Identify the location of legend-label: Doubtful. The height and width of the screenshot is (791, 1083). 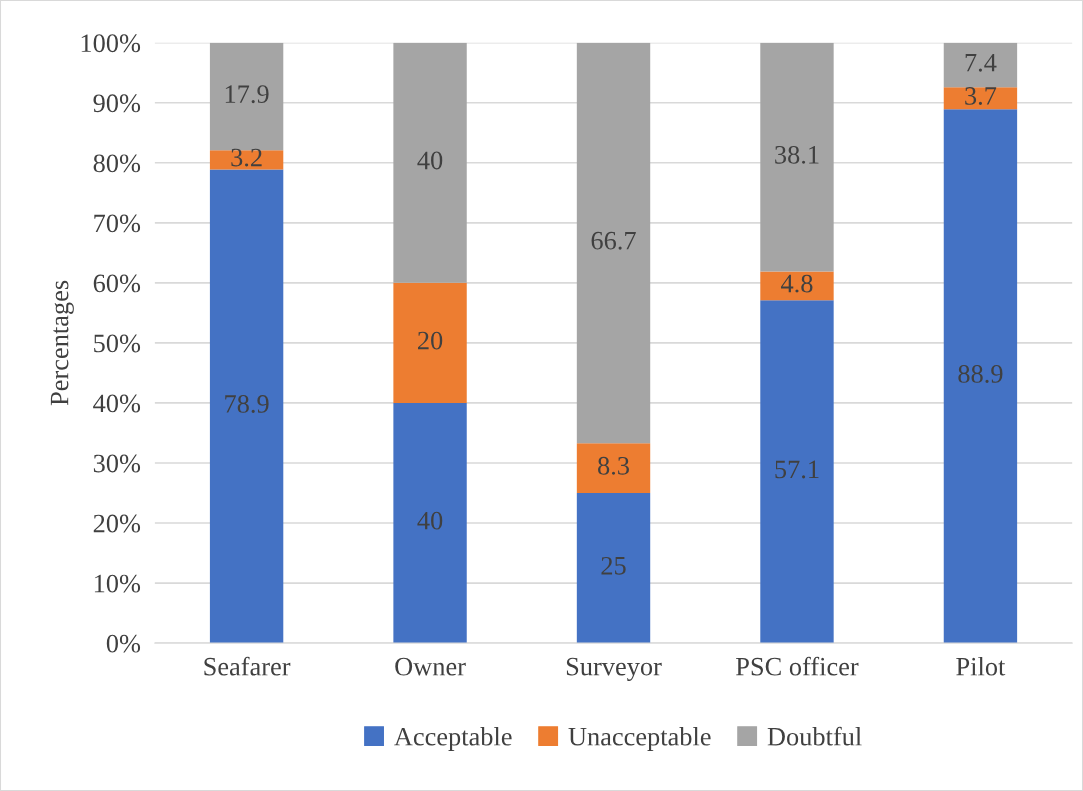
(814, 736).